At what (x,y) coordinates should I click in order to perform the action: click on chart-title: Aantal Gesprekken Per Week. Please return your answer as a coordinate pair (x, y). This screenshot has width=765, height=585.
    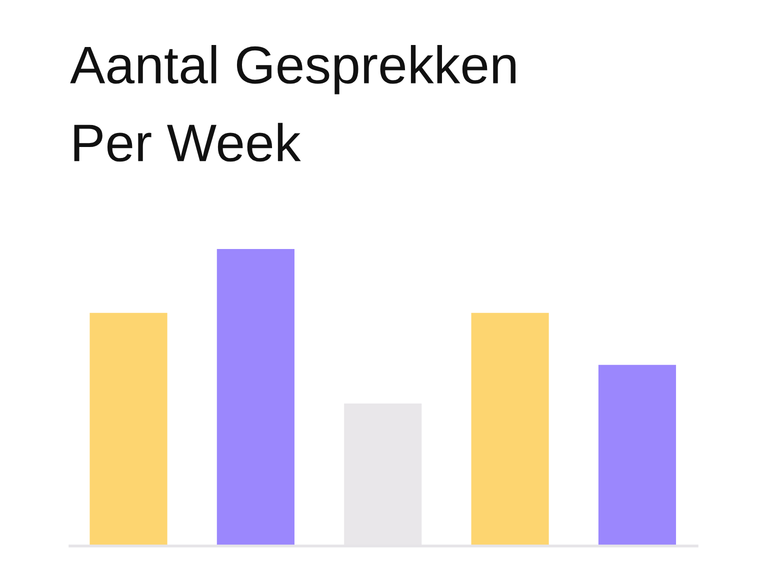
    Looking at the image, I should click on (293, 103).